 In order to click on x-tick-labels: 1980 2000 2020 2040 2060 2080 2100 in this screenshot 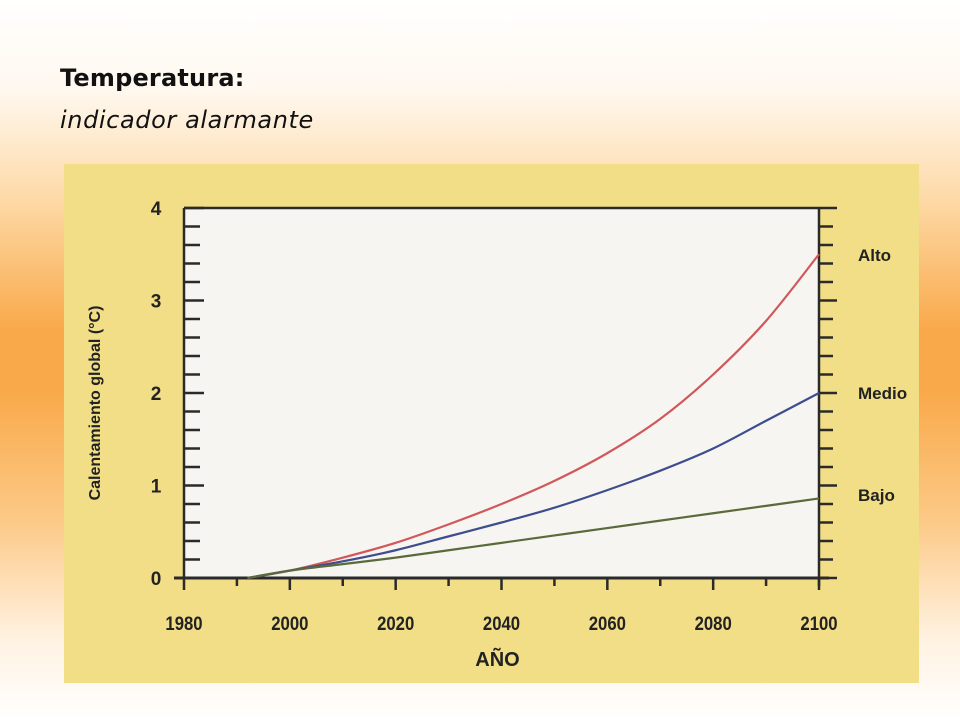, I will do `click(501, 623)`.